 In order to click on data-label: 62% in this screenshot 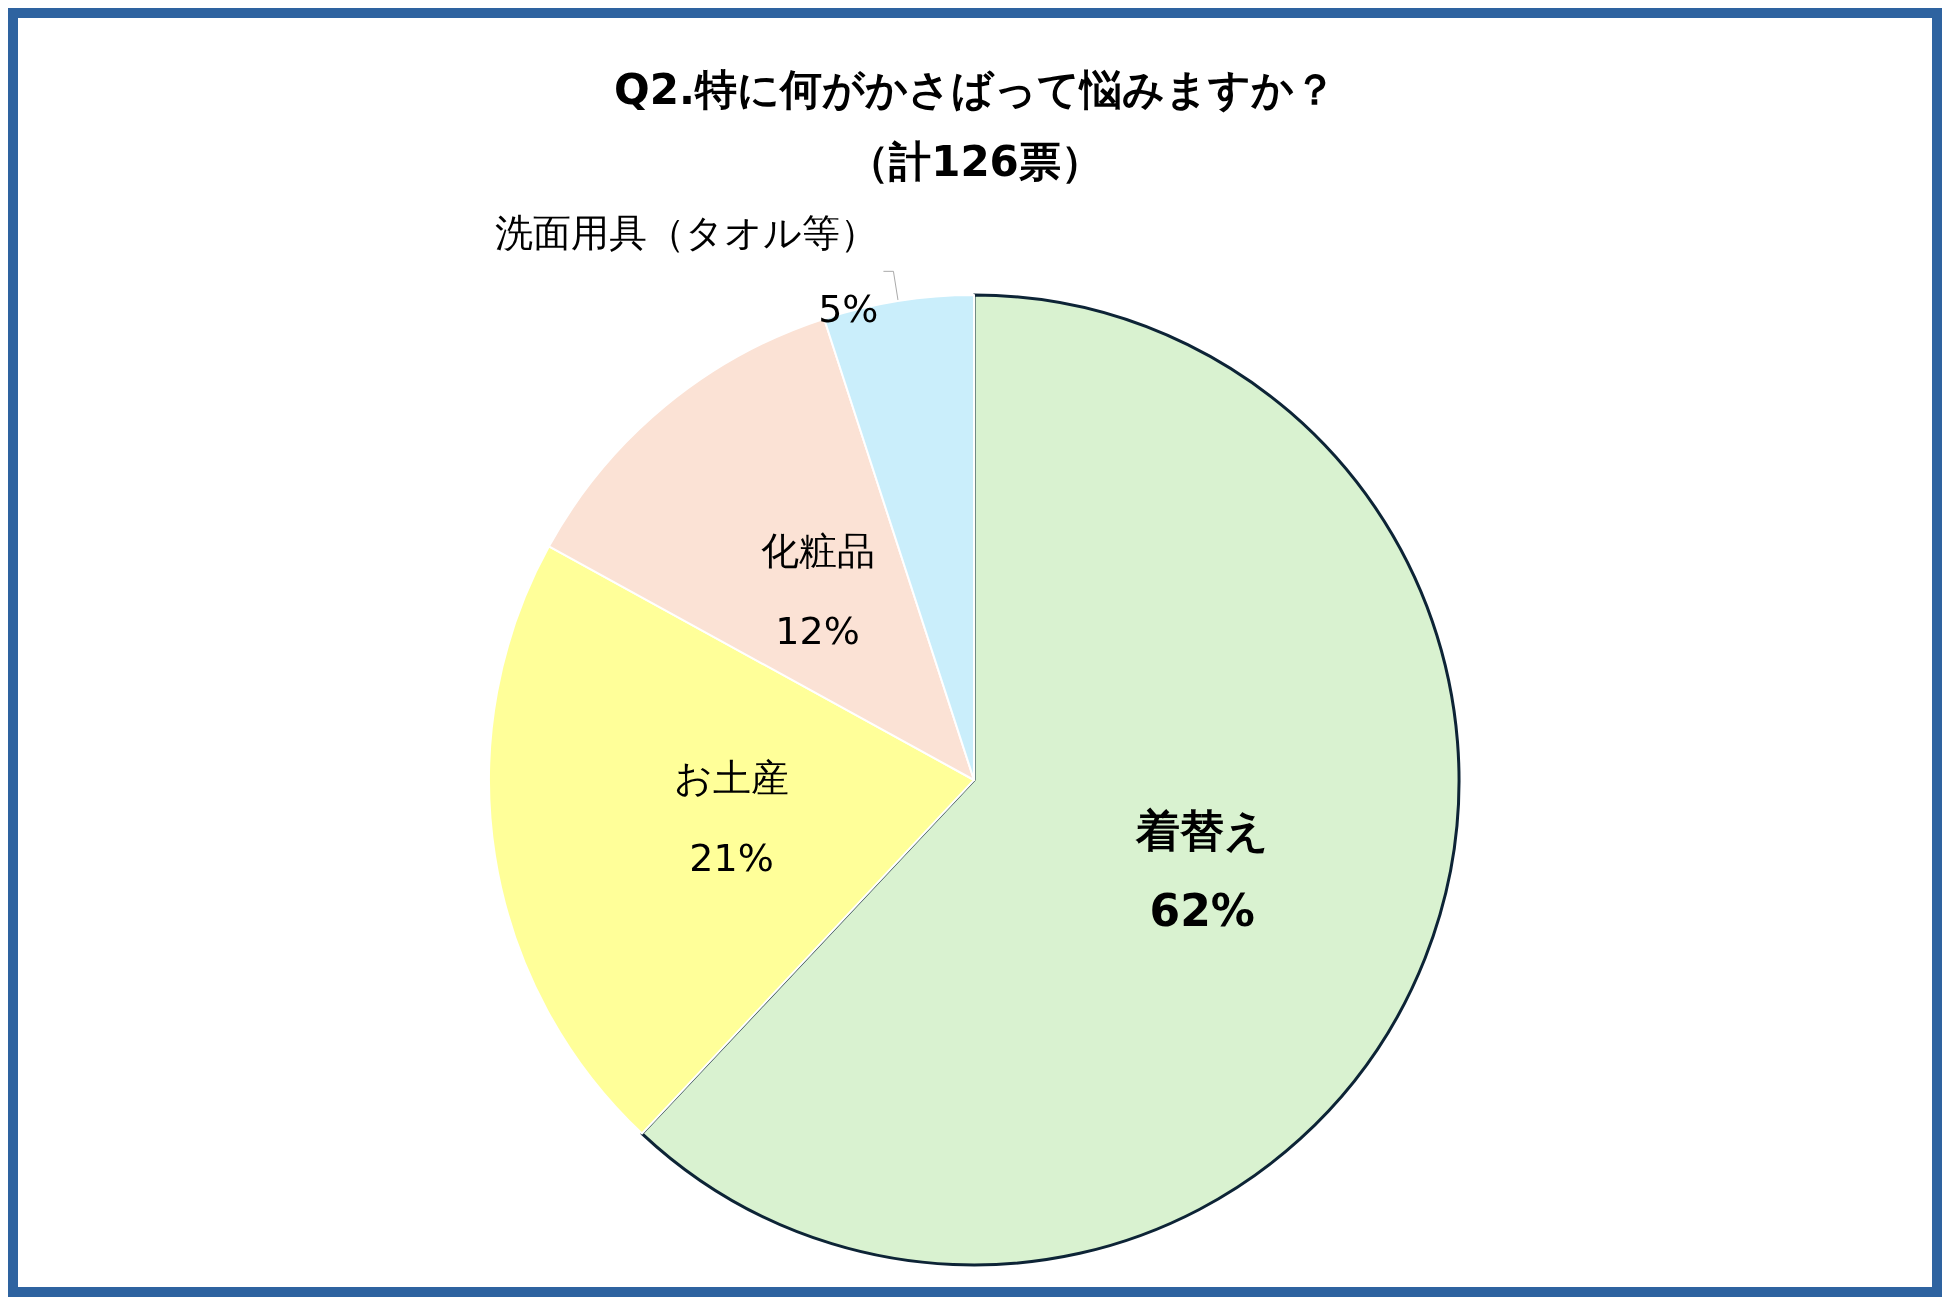, I will do `click(1202, 910)`.